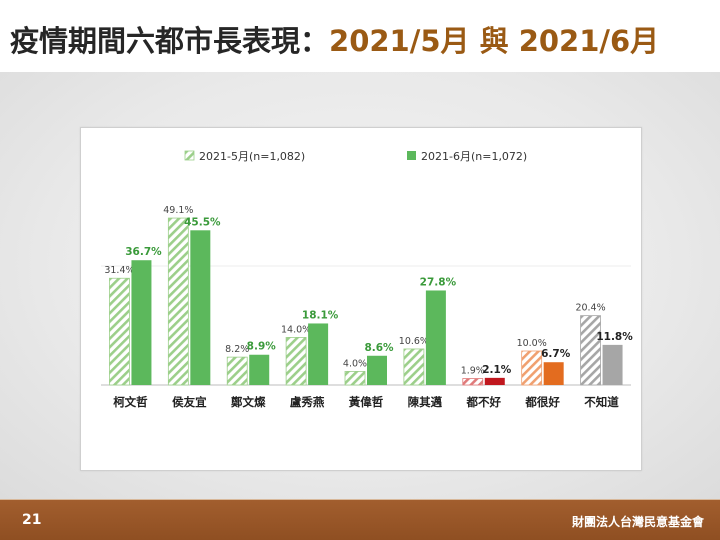 This screenshot has width=720, height=540. Describe the element at coordinates (170, 41) in the screenshot. I see `slide-title-main: 疫情期間六都市長表現：` at that location.